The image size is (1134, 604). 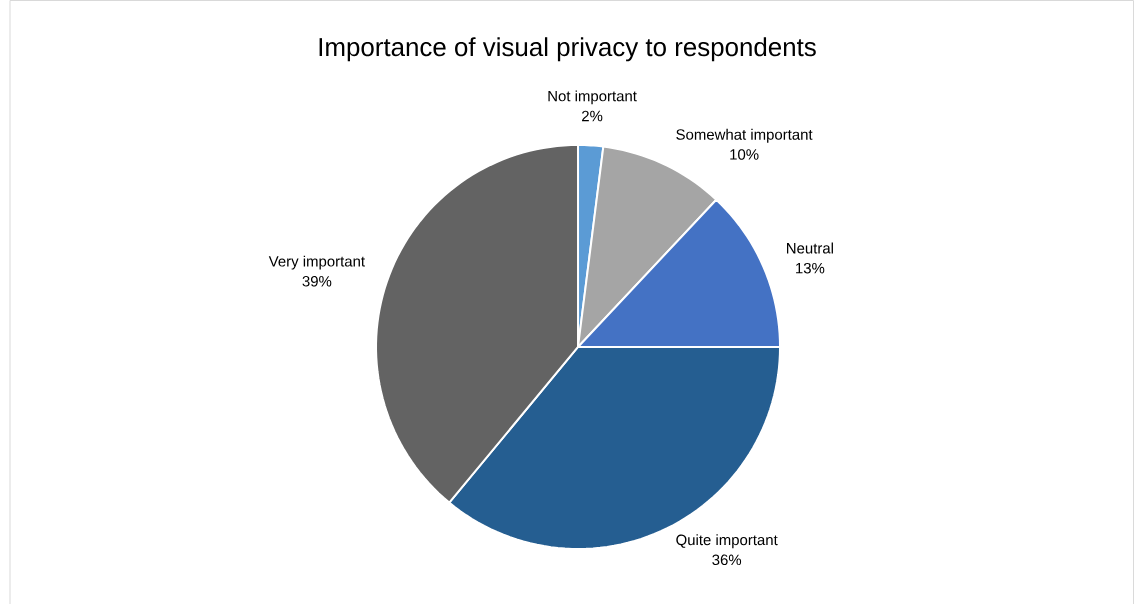 What do you see at coordinates (727, 559) in the screenshot?
I see `data-label: 36%` at bounding box center [727, 559].